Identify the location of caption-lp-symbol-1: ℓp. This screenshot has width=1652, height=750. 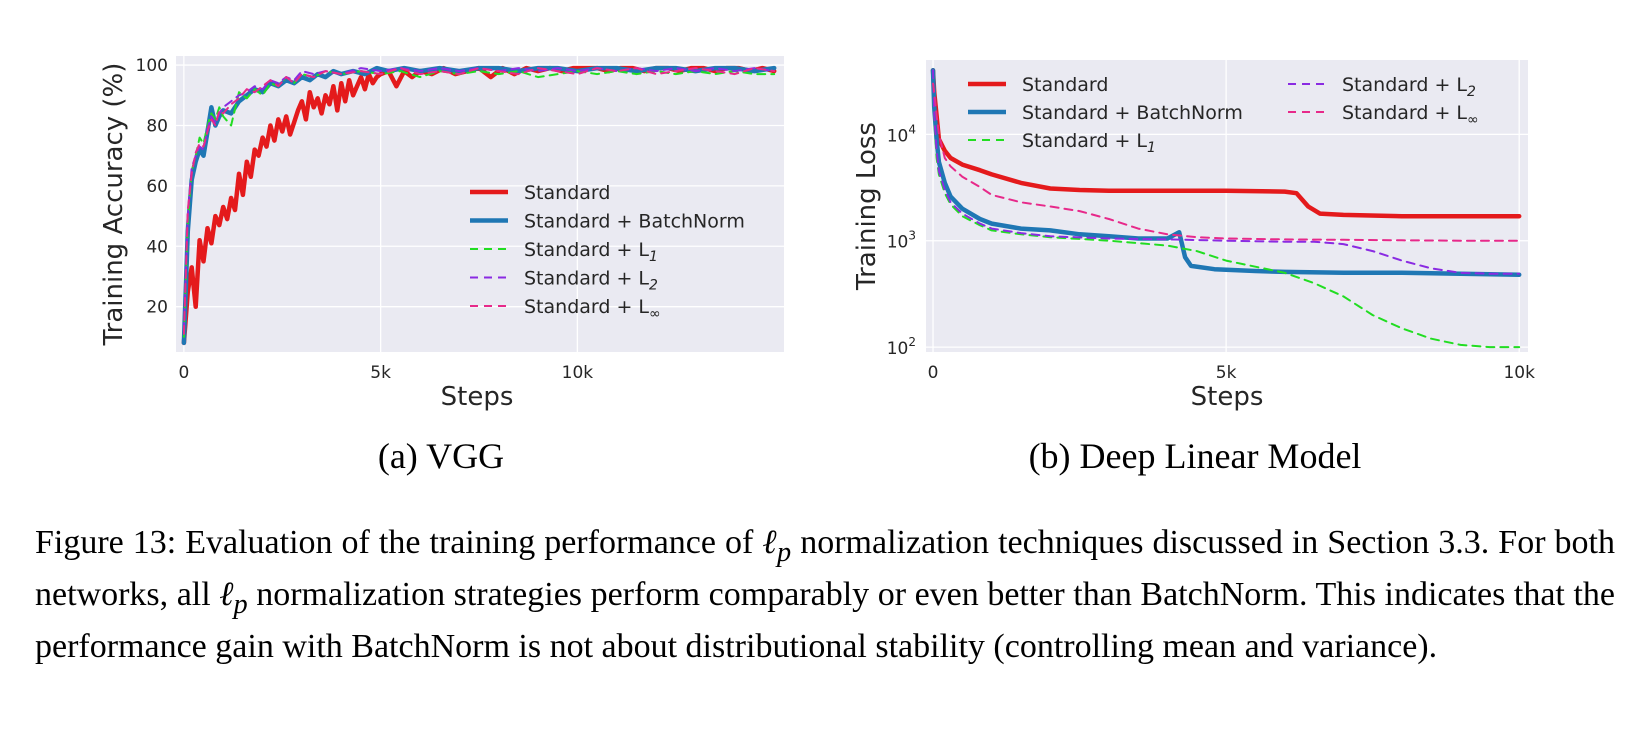
(777, 546).